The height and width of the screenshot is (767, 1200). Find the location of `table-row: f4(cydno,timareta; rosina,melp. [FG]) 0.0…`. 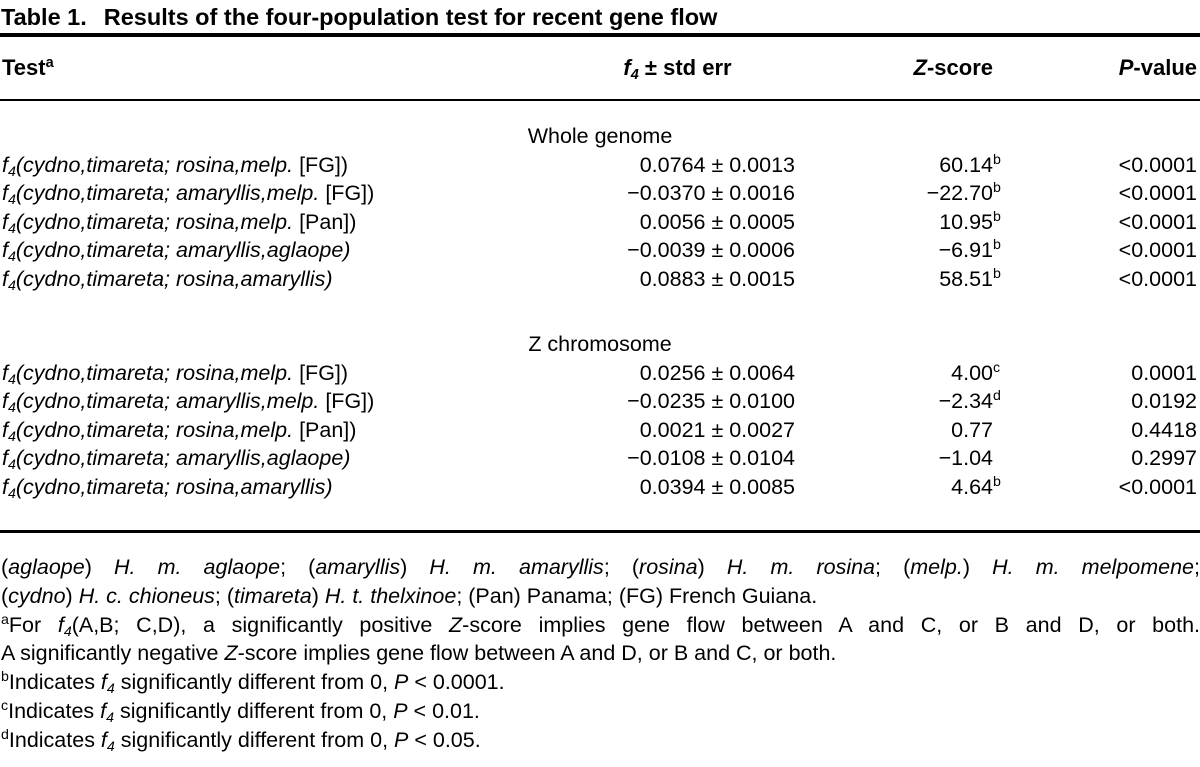

table-row: f4(cydno,timareta; rosina,melp. [FG]) 0.0… is located at coordinates (600, 165).